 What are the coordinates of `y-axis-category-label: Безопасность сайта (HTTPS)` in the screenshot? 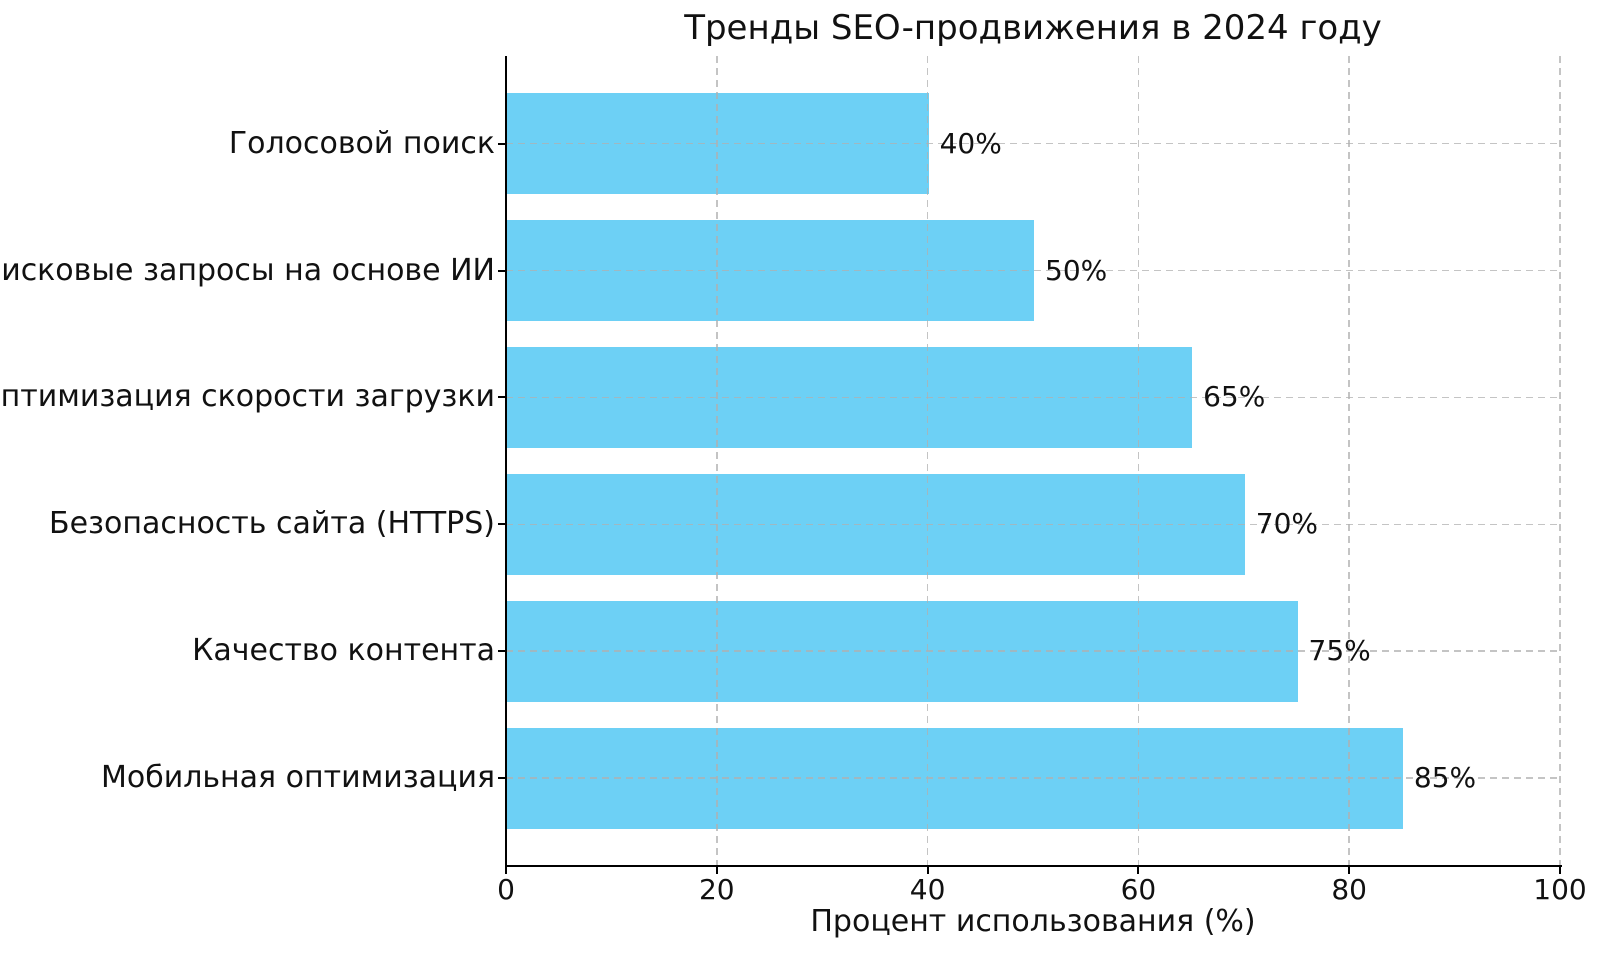 It's located at (272, 524).